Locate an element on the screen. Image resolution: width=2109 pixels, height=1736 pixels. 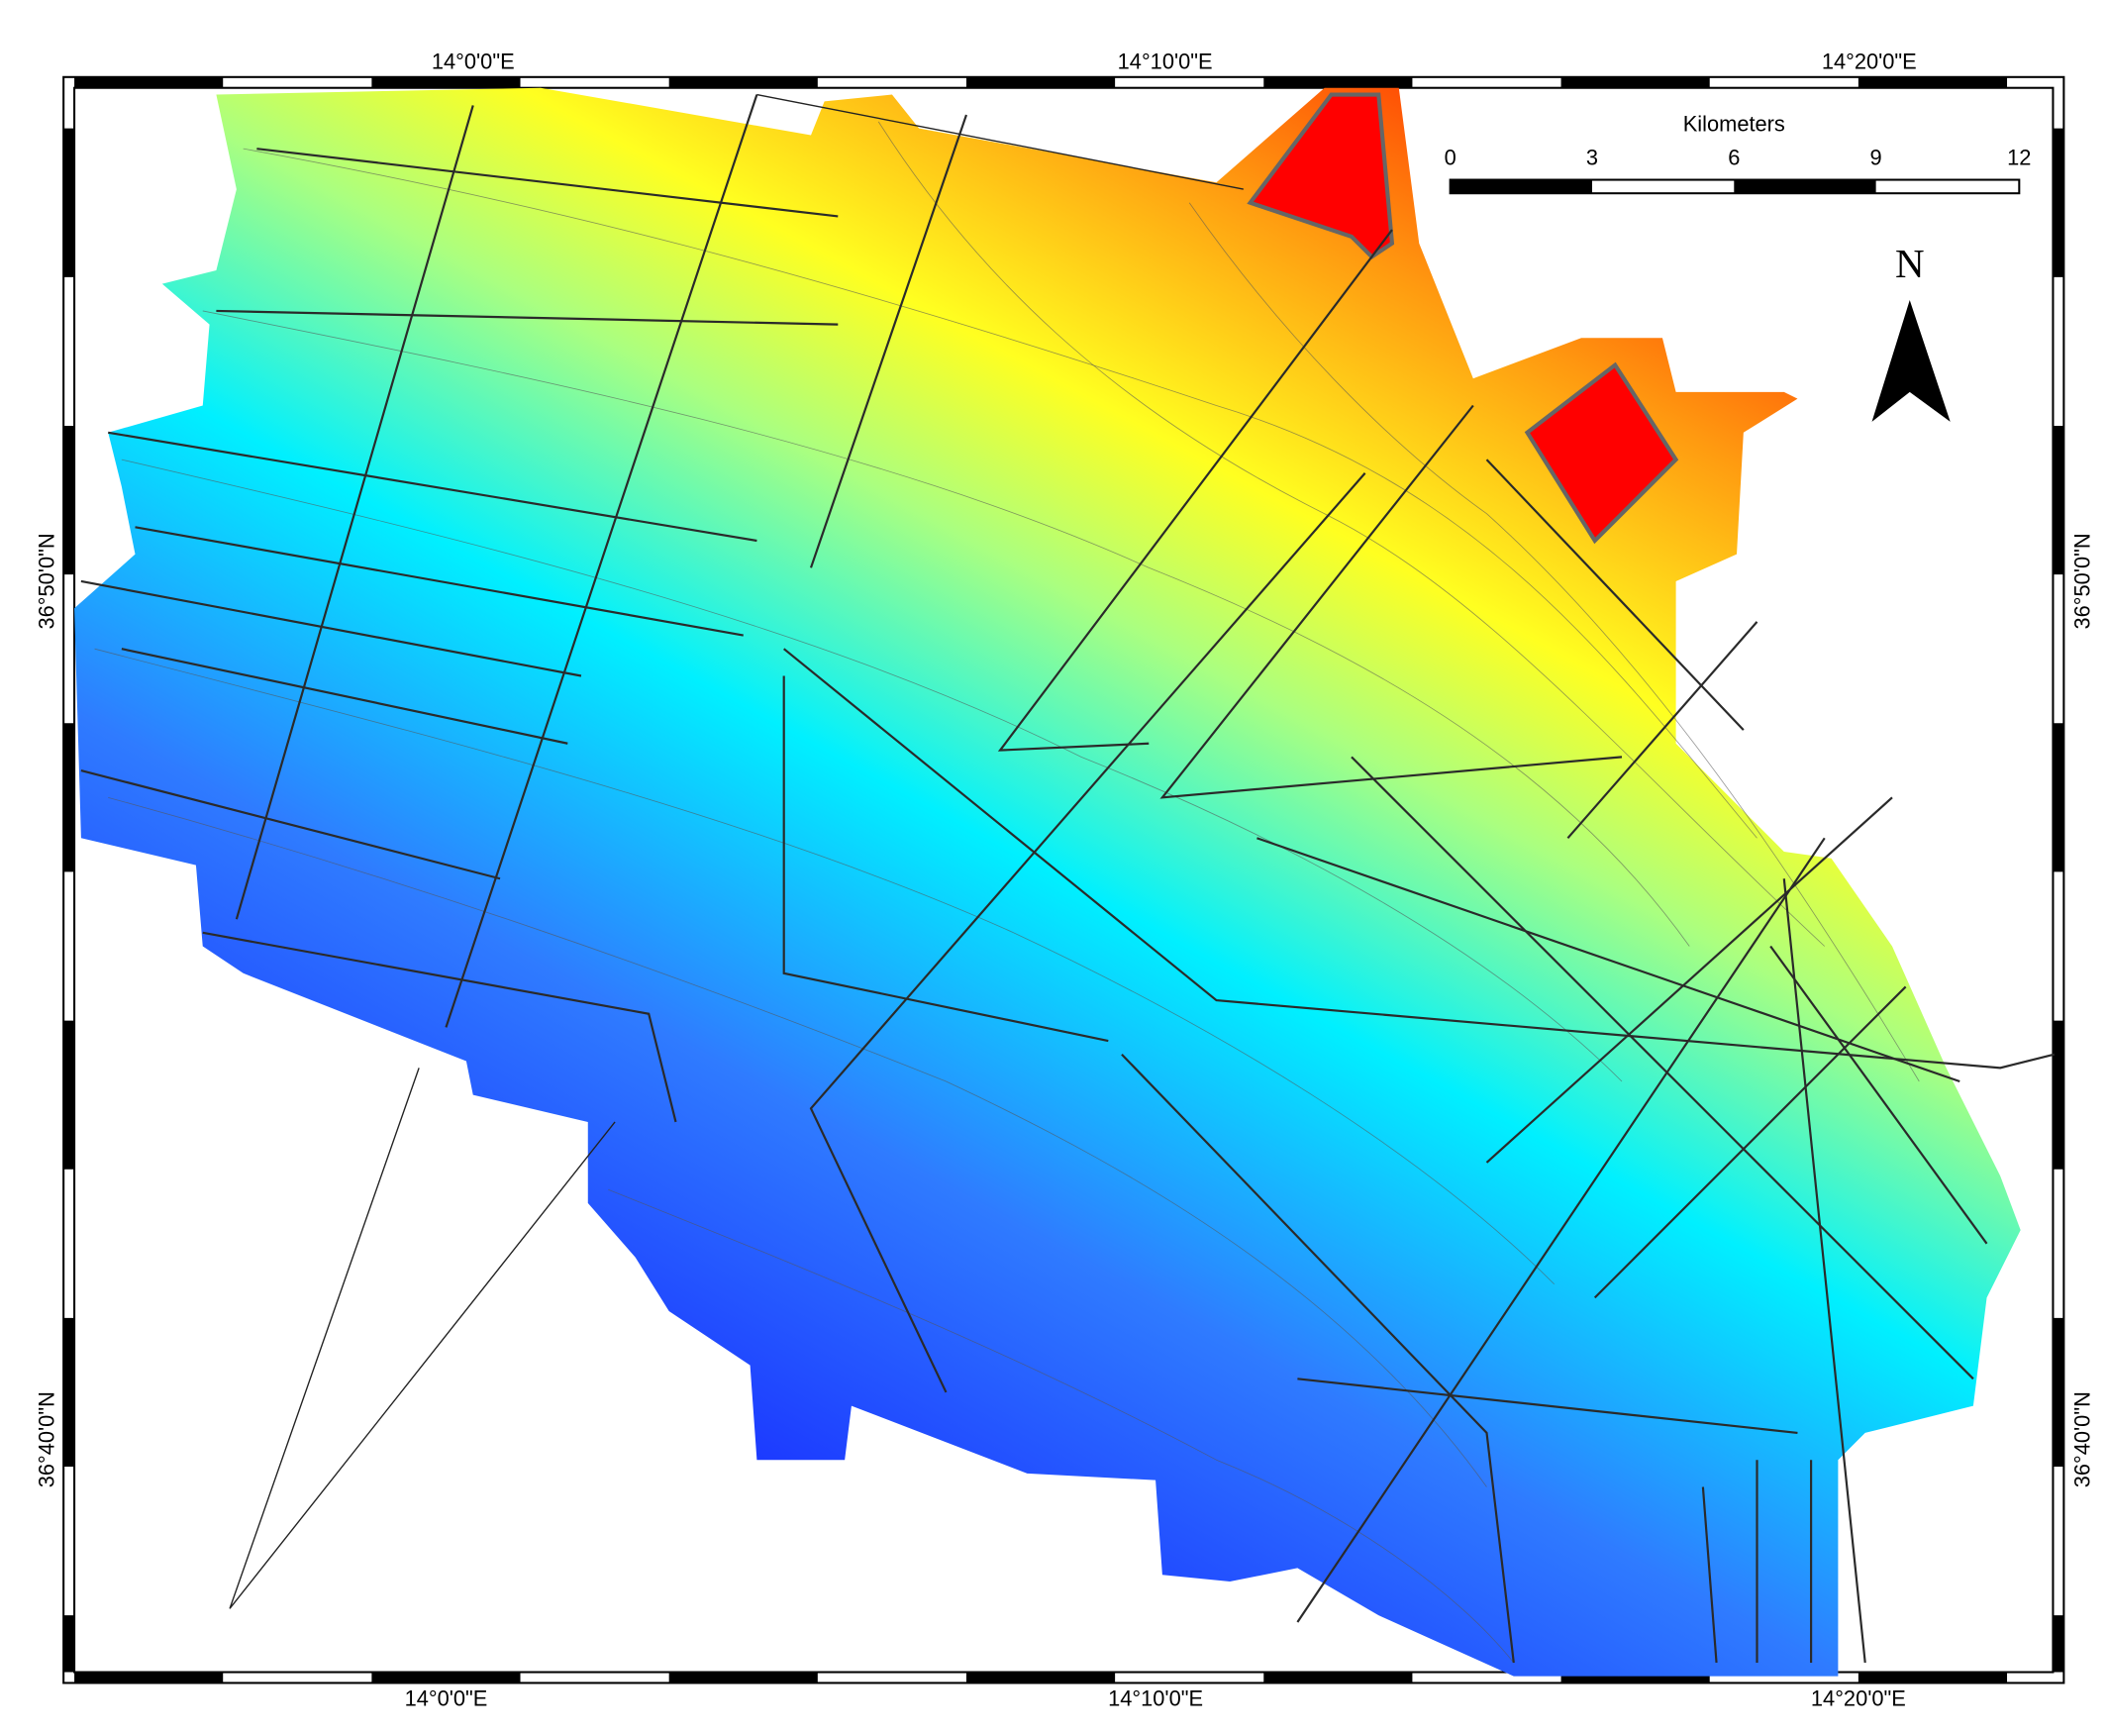
scale-tick-label: 9 is located at coordinates (1876, 158).